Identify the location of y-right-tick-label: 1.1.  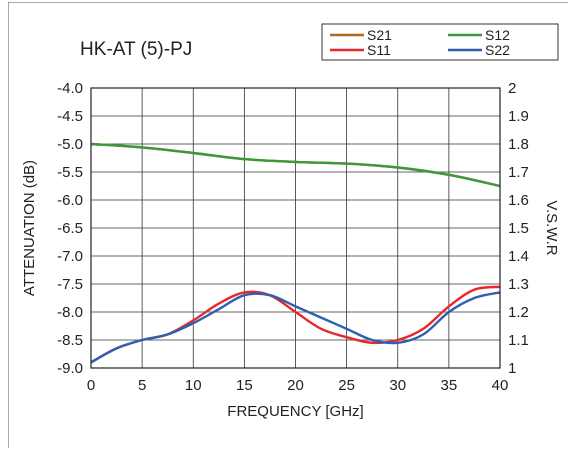
(518, 340).